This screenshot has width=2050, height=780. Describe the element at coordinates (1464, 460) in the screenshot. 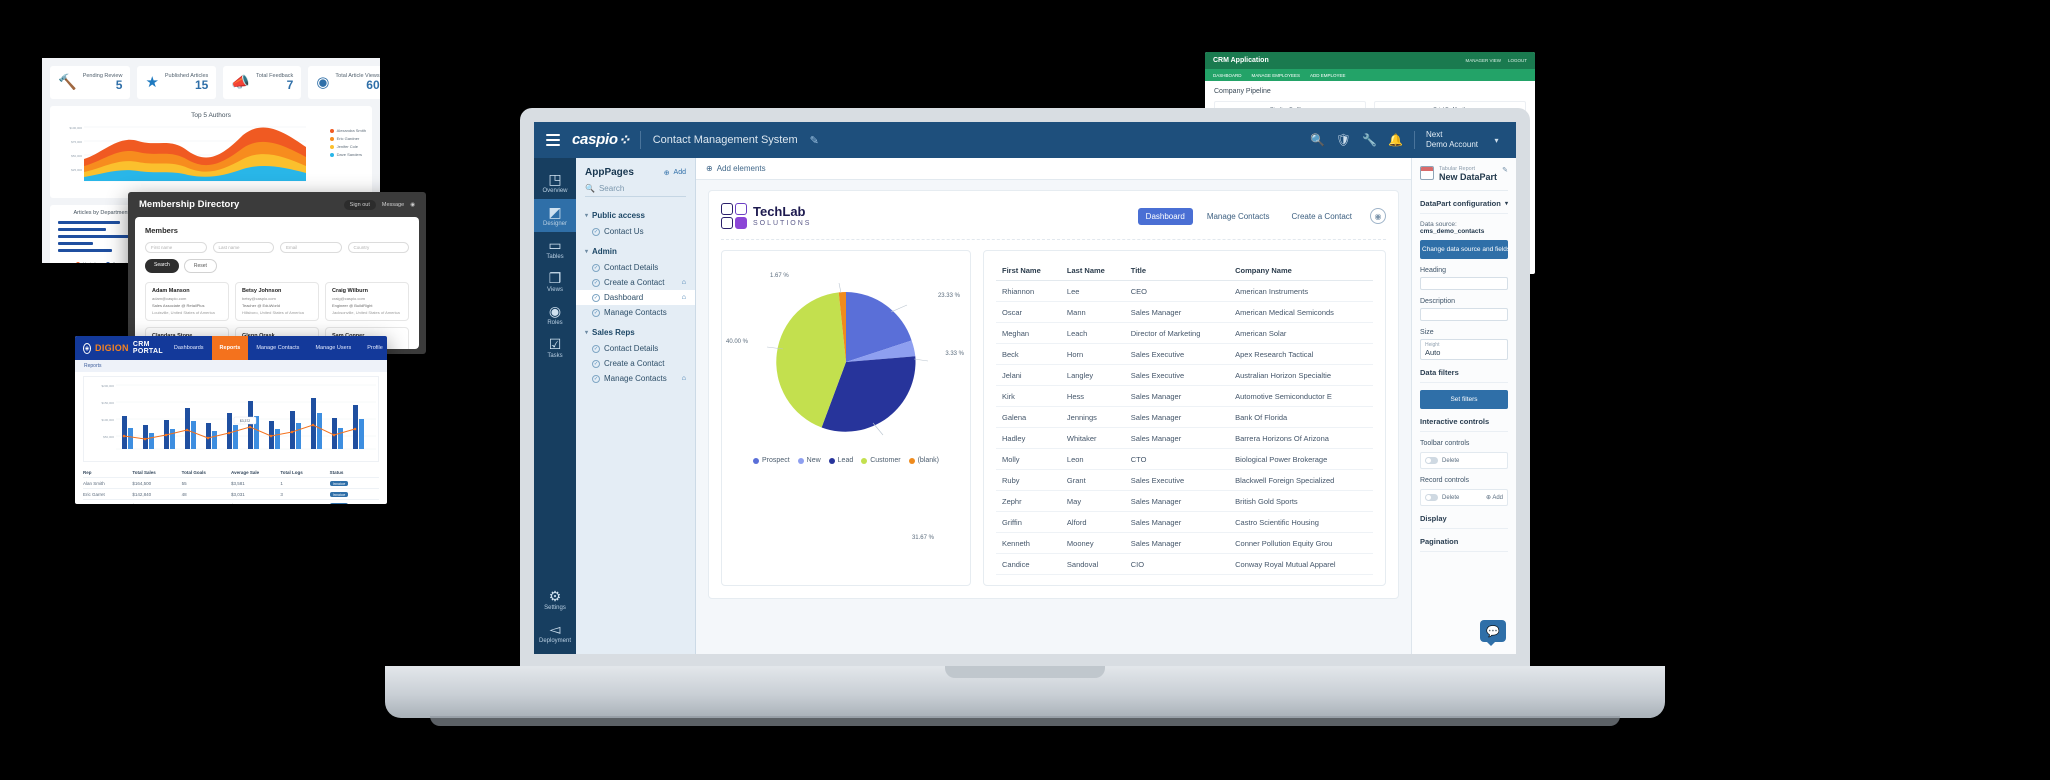

I see `toolbar-delete-toggle: Delete` at that location.